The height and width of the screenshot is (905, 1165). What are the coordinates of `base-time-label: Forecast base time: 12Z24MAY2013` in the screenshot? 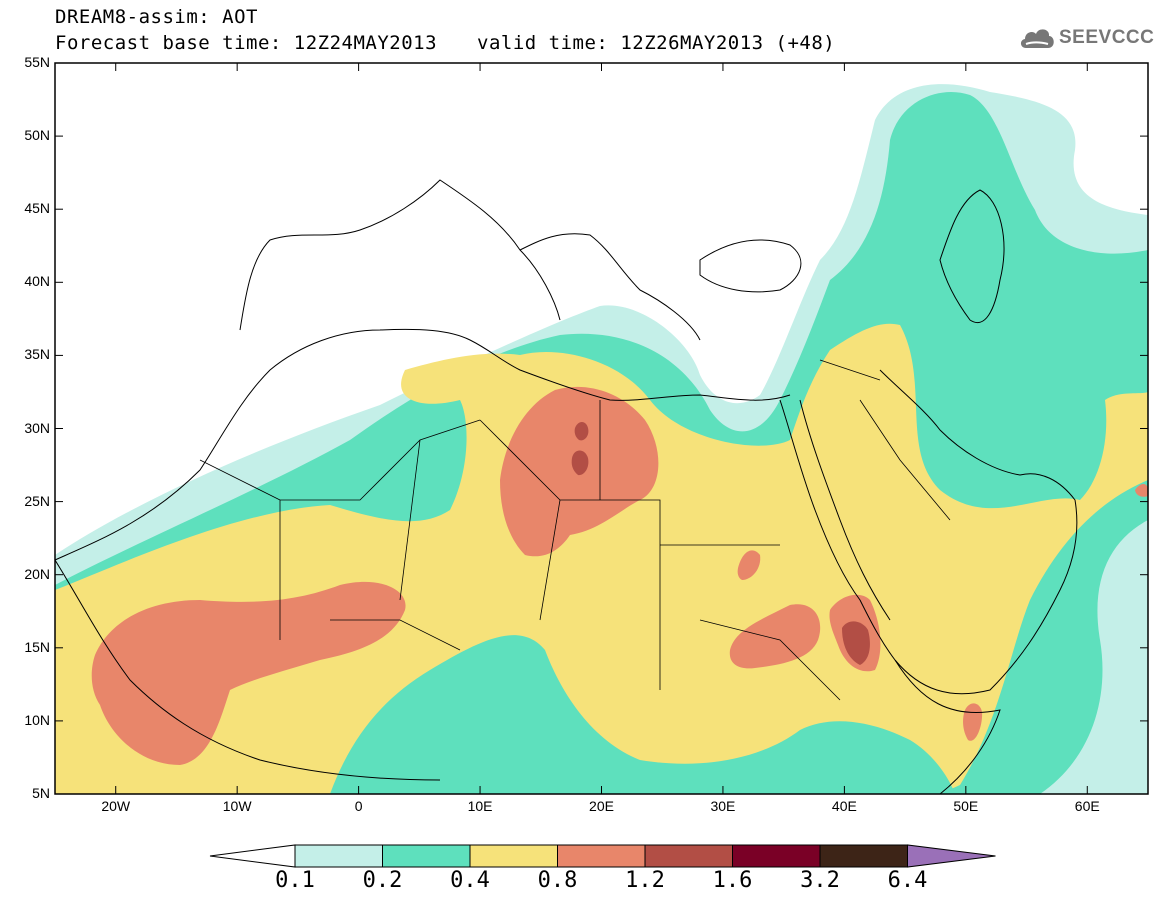 It's located at (246, 43).